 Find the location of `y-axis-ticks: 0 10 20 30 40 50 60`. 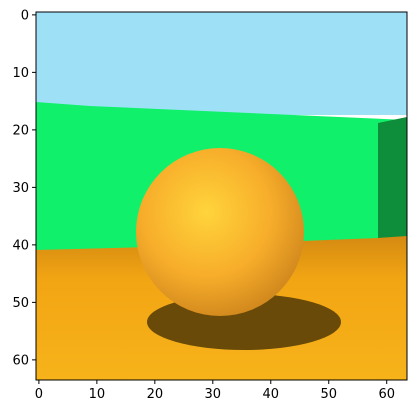

y-axis-ticks: 0 10 20 30 40 50 60 is located at coordinates (24, 188).